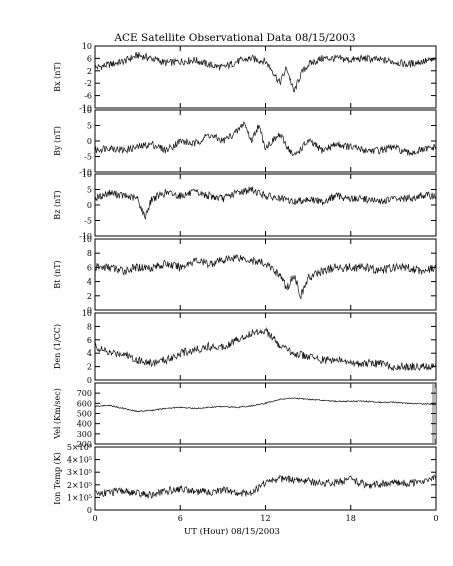 Image resolution: width=453 pixels, height=566 pixels. I want to click on panel-bt: 10 8 6 4 2 0 Bt (nT), so click(245, 275).